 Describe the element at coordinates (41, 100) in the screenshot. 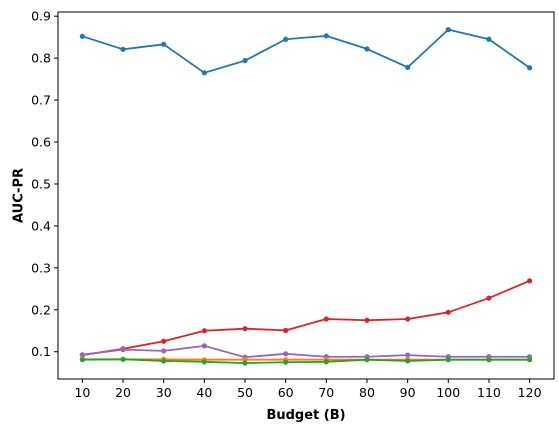

I see `y-tick-label: 0.7` at that location.